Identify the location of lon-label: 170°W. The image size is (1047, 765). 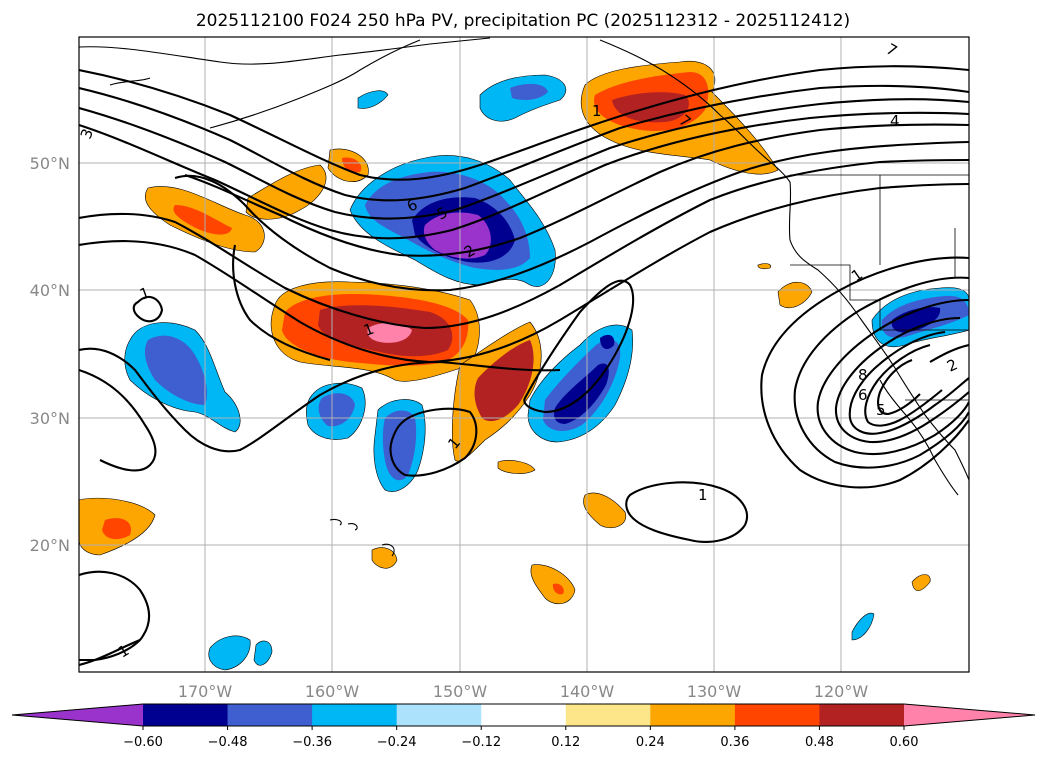
(205, 691).